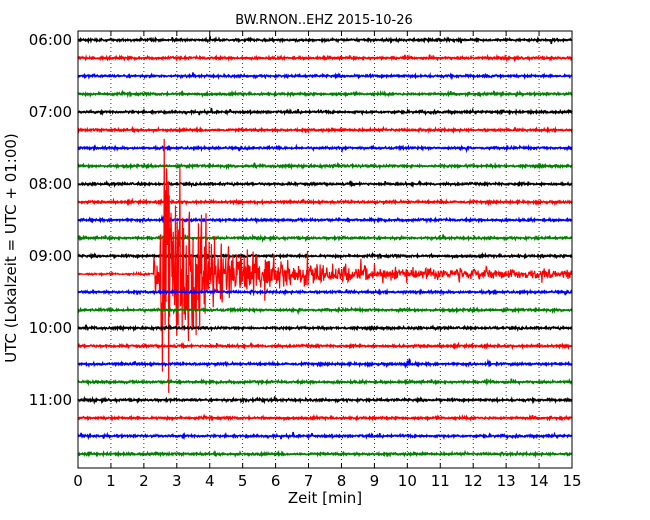 The width and height of the screenshot is (650, 520). Describe the element at coordinates (144, 481) in the screenshot. I see `x-tick-label: 2` at that location.